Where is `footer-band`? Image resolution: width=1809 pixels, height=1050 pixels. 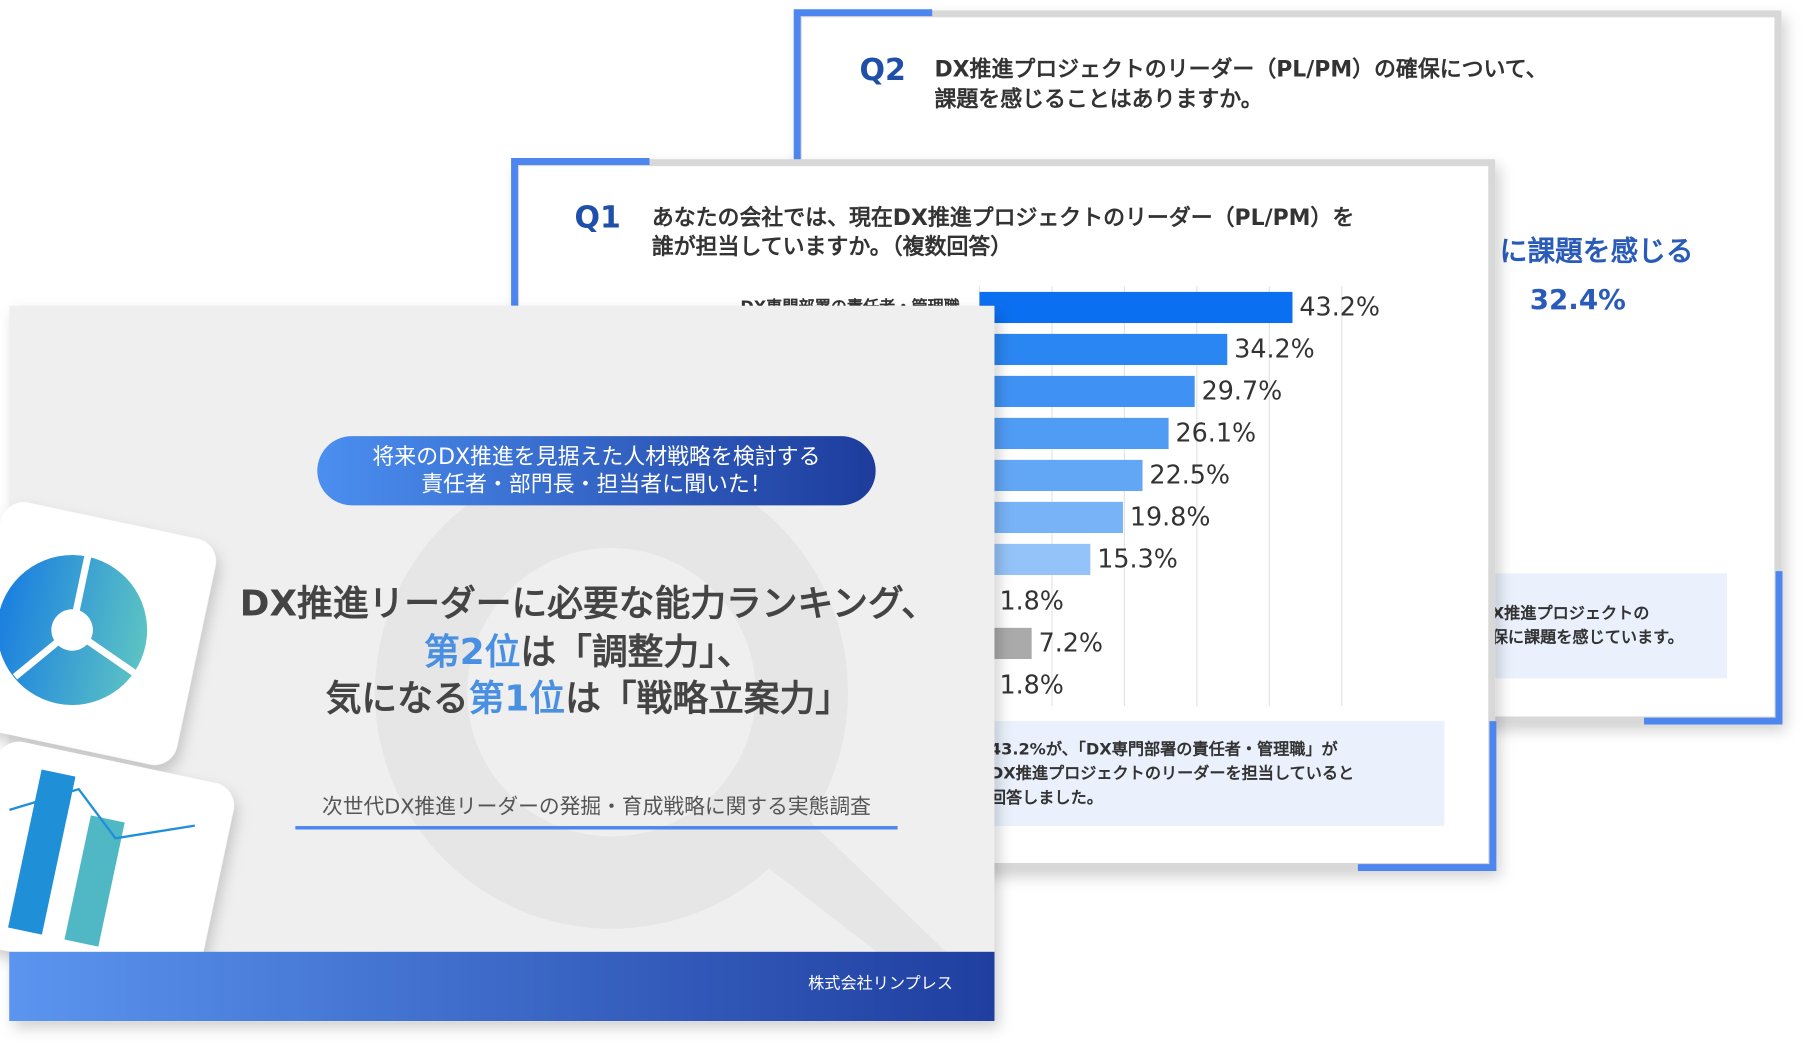
footer-band is located at coordinates (502, 986).